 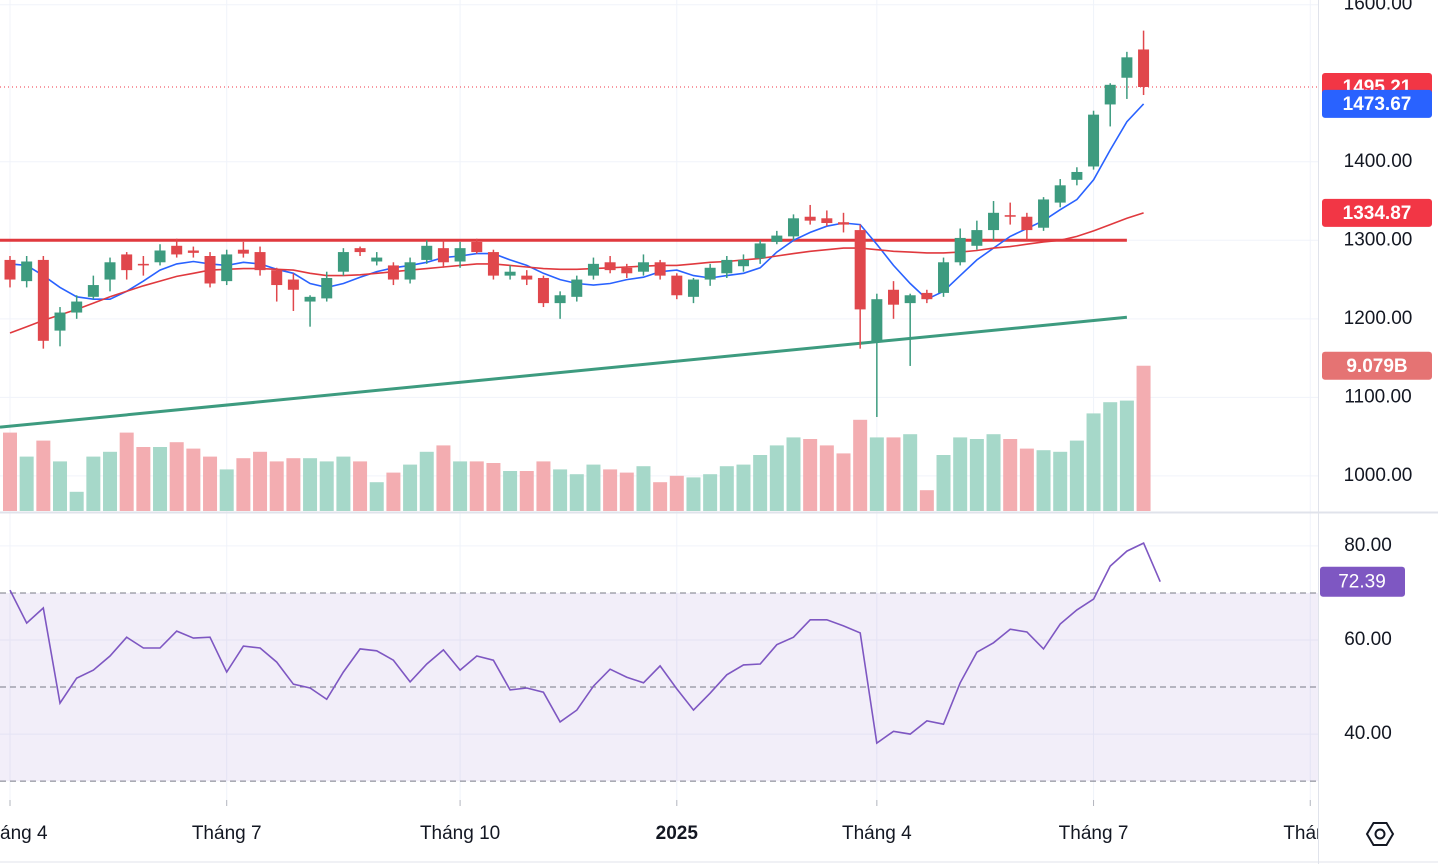 I want to click on moving-average, so click(x=576, y=273).